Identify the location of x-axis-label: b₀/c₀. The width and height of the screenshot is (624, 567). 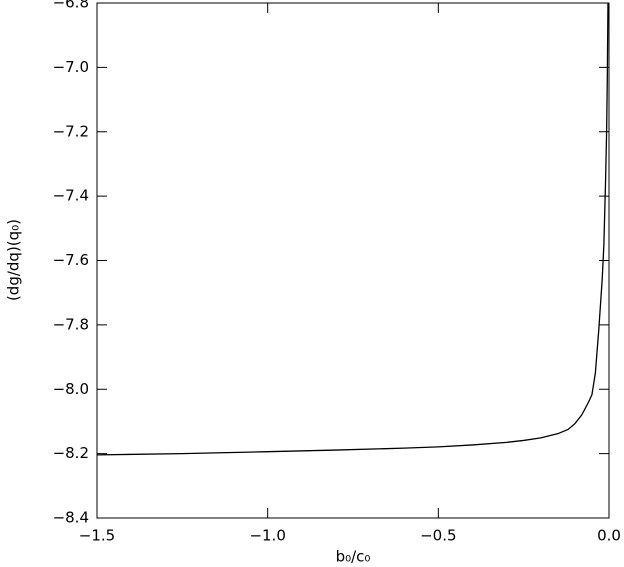
(353, 557).